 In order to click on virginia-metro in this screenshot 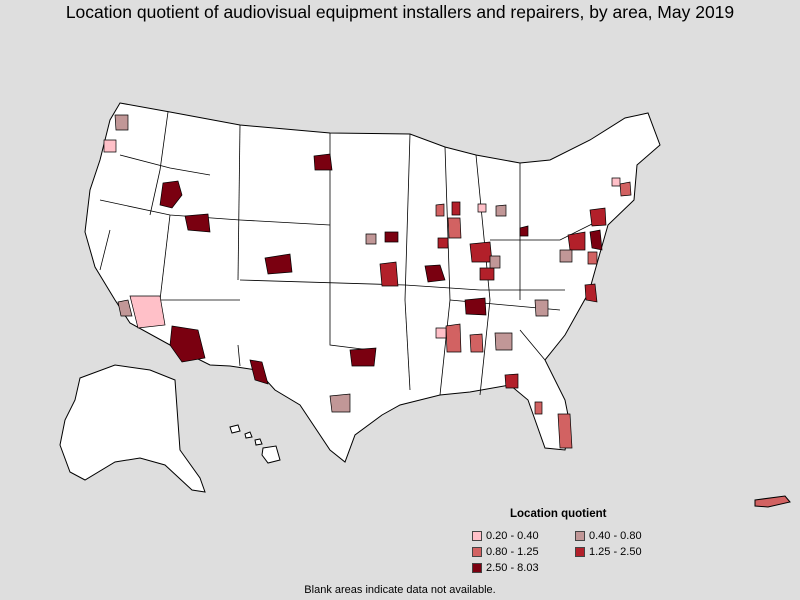, I will do `click(591, 293)`.